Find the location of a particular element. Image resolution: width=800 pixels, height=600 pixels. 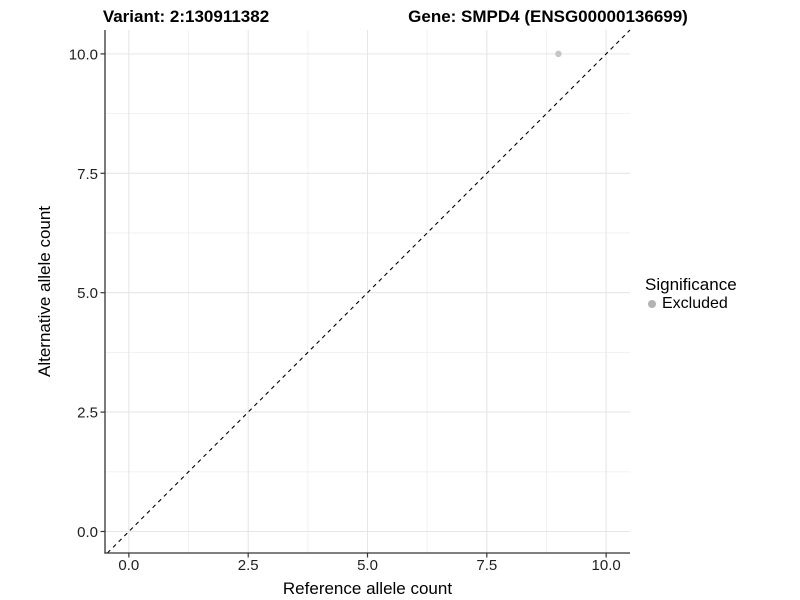

y-tick-label: 7.5 is located at coordinates (87, 174).